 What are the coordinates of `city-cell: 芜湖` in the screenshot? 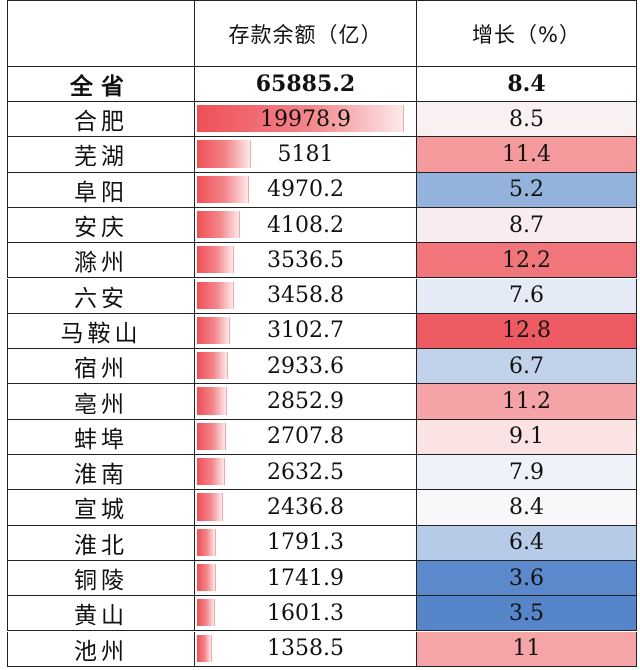 It's located at (101, 155).